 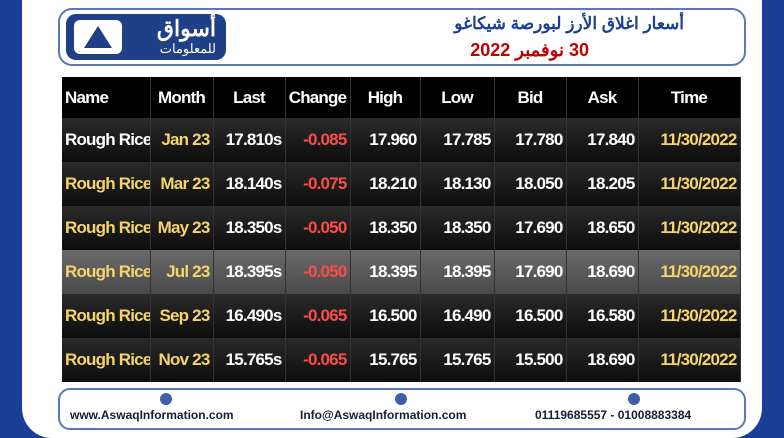 What do you see at coordinates (613, 415) in the screenshot?
I see `phones: 01119685557 - 01008883384` at bounding box center [613, 415].